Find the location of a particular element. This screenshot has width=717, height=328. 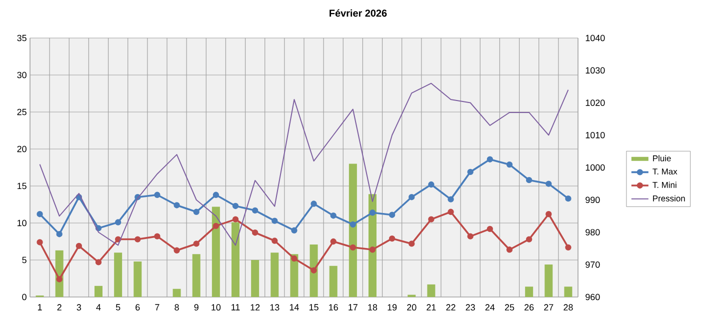

legend-label: T. Mini is located at coordinates (664, 185).